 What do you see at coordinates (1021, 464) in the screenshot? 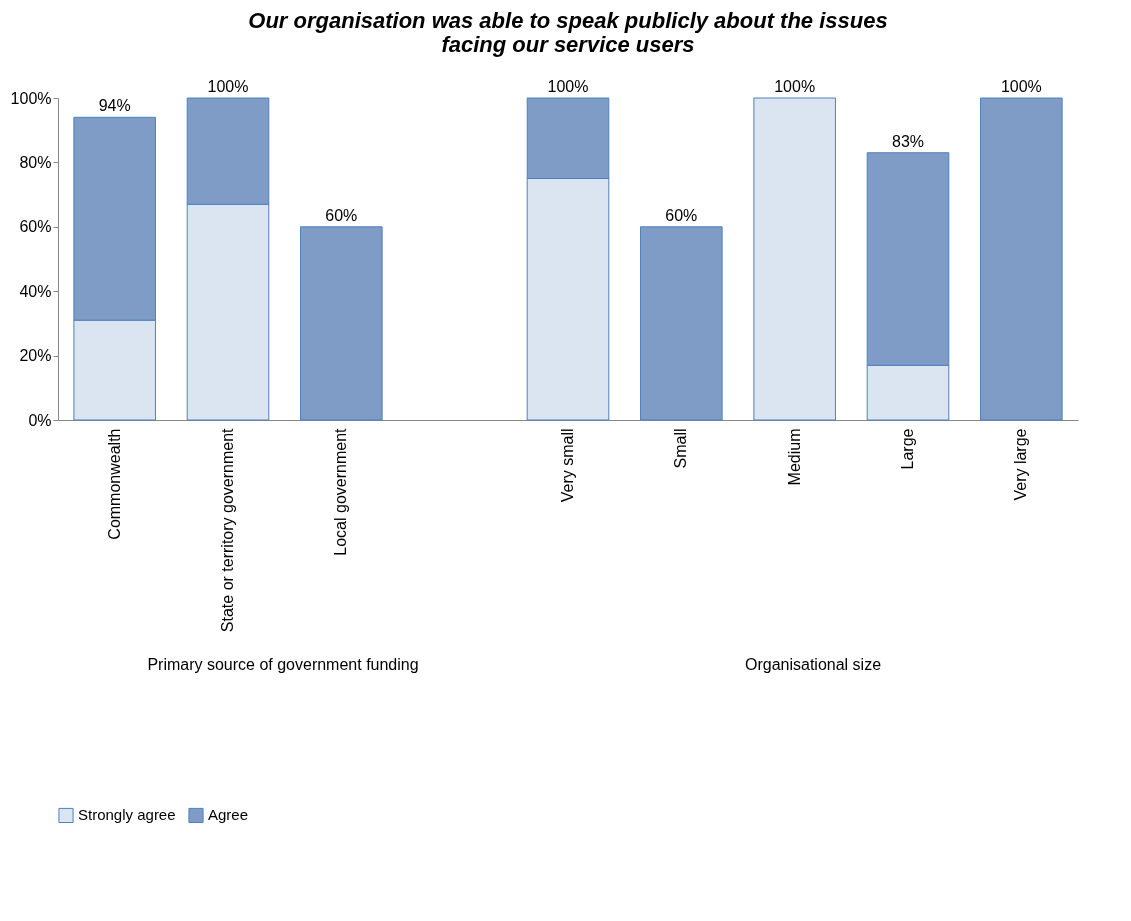
I see `x-tick-label: Very large` at bounding box center [1021, 464].